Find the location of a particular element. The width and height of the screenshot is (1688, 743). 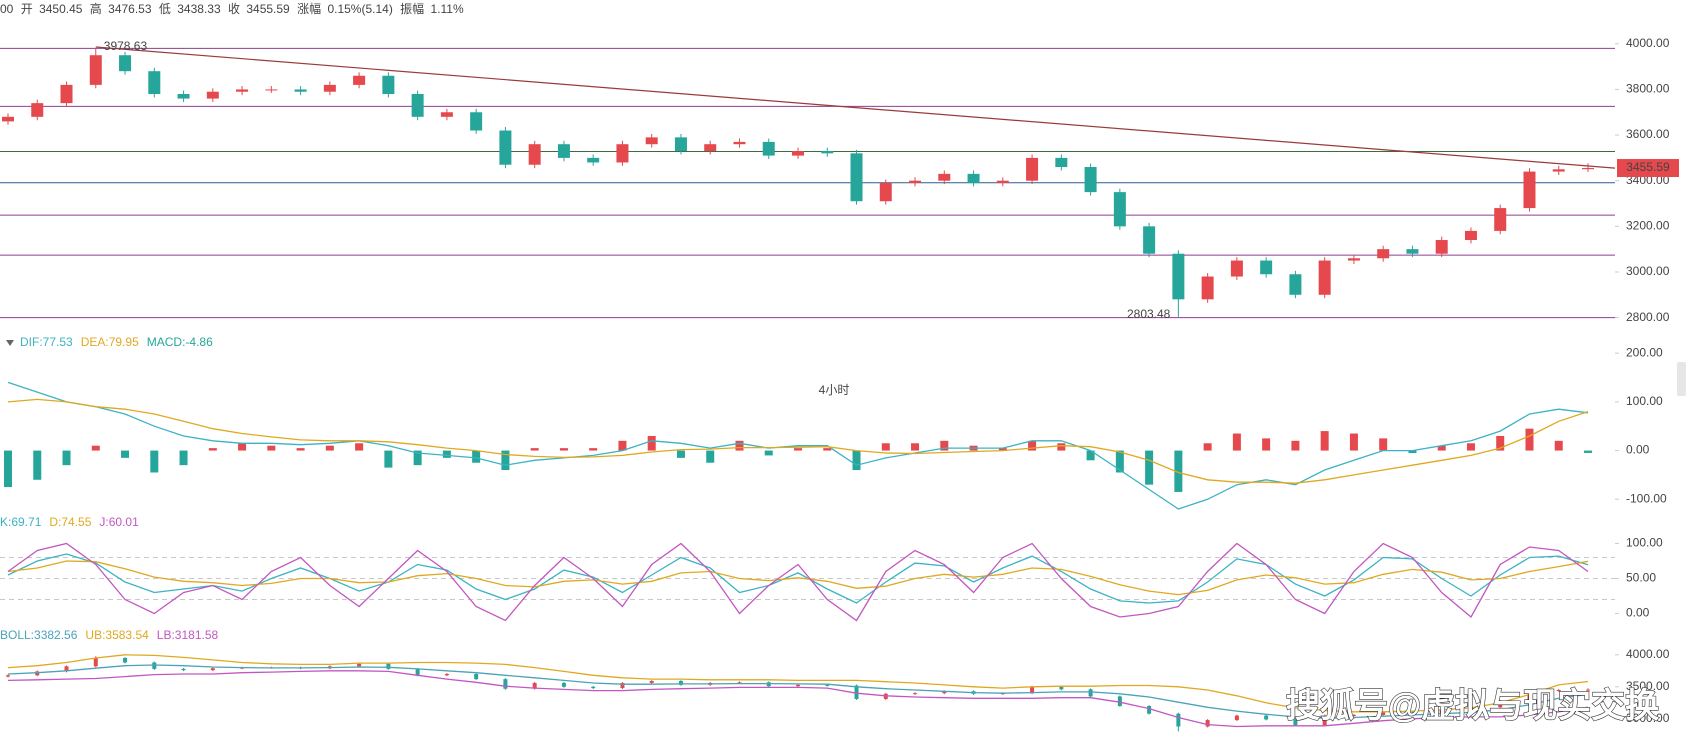

y-tick-label: 50.00 is located at coordinates (1641, 578).